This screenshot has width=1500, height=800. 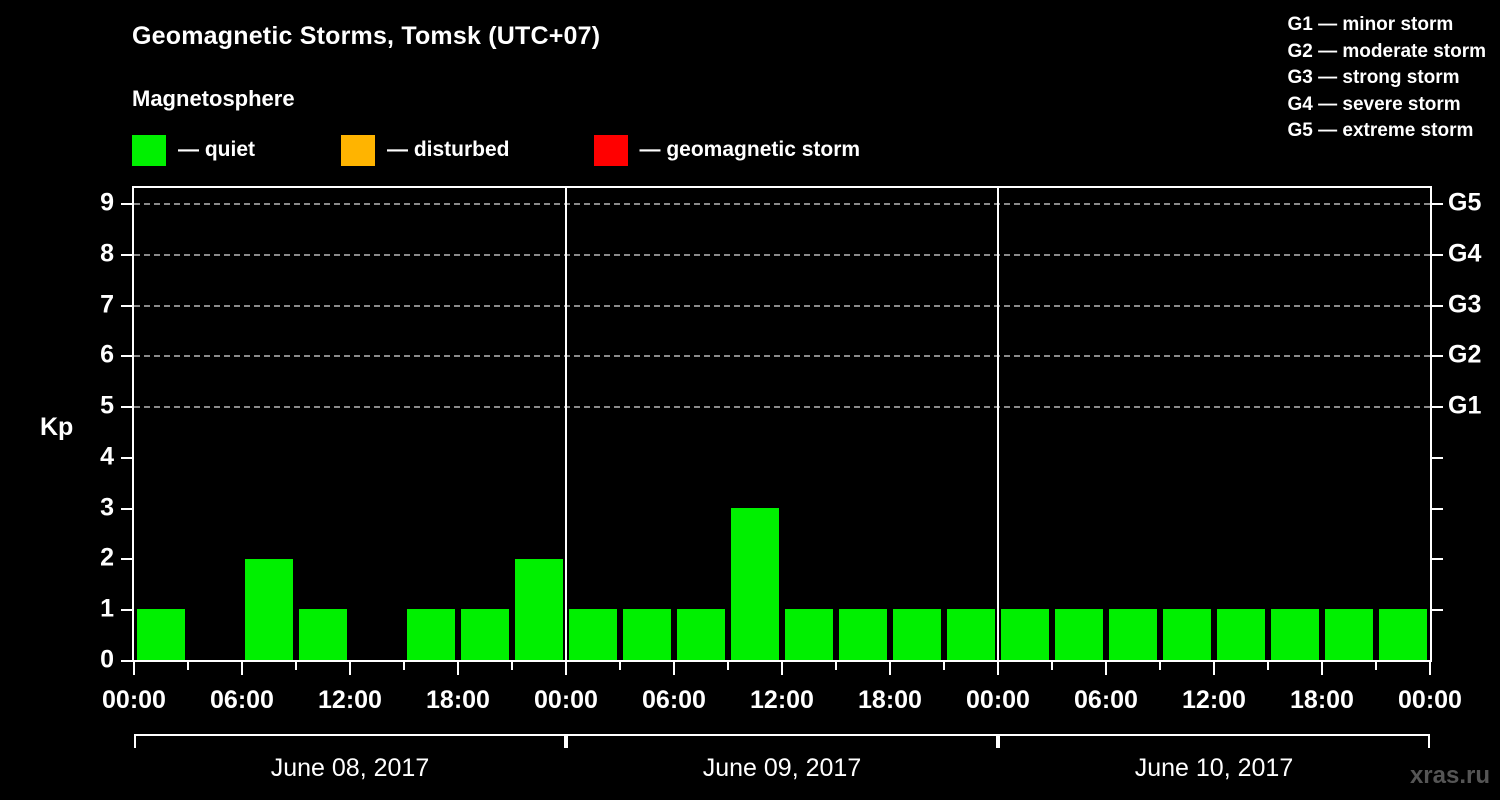 I want to click on x-tick-label: 12:00, so click(x=350, y=700).